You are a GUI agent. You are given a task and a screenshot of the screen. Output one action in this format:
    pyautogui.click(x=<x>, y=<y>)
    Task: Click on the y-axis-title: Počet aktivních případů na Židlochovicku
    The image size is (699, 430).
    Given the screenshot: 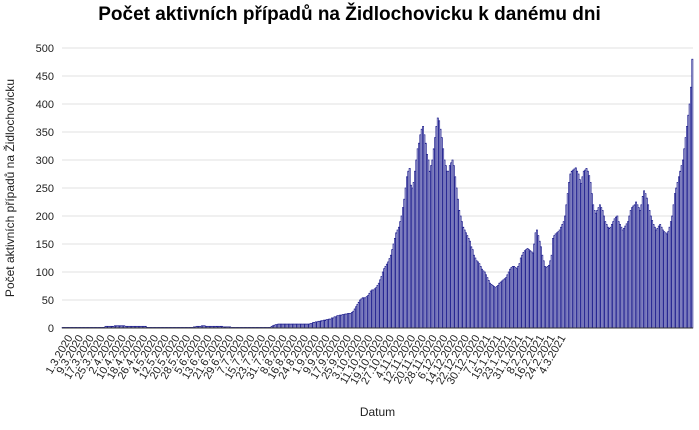 What is the action you would take?
    pyautogui.click(x=9, y=188)
    